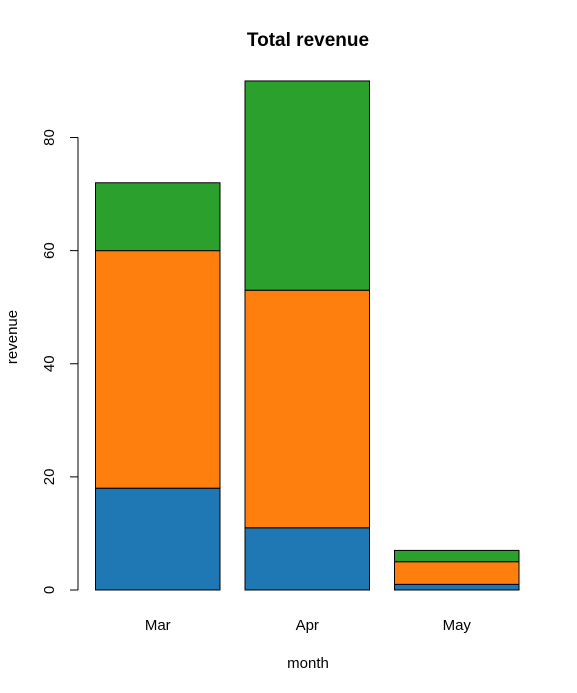  What do you see at coordinates (49, 477) in the screenshot?
I see `y-tick-label: 20` at bounding box center [49, 477].